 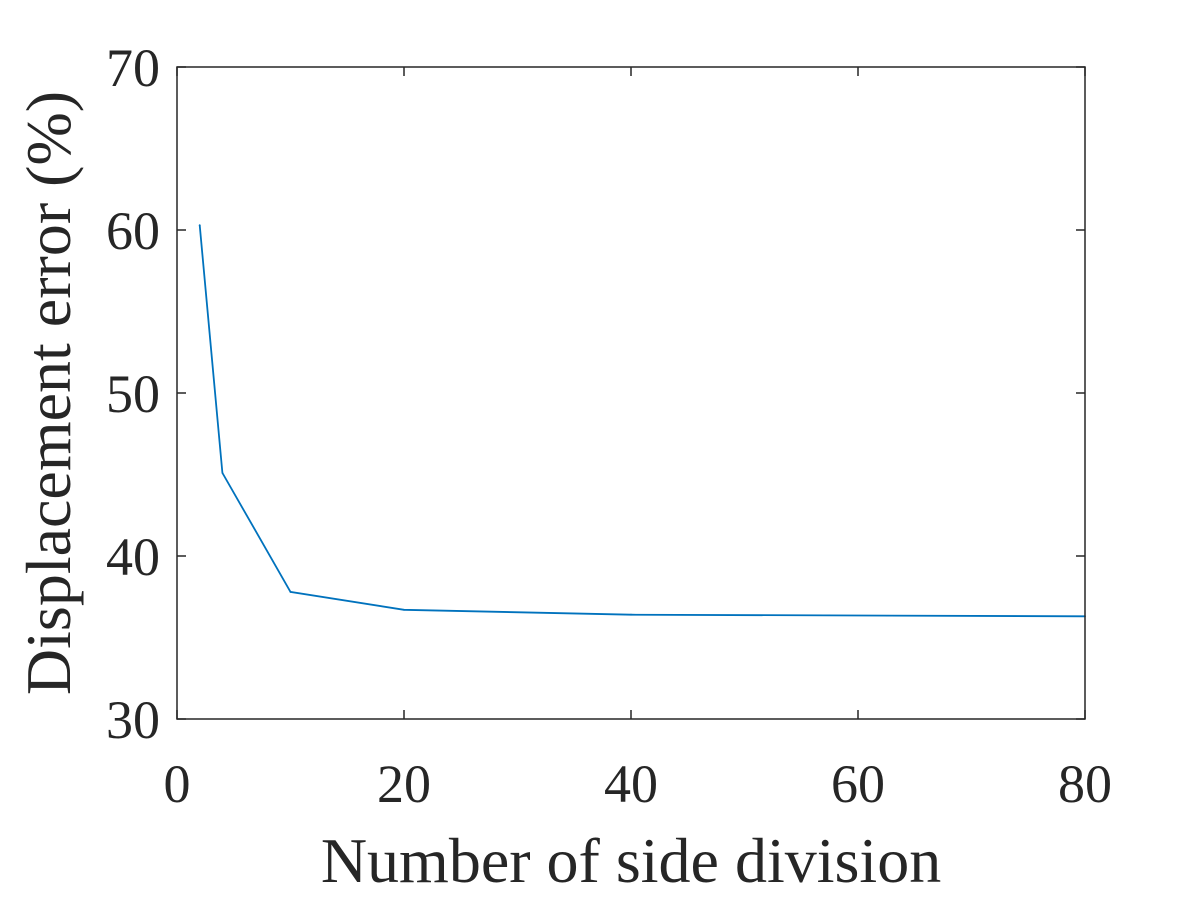 I want to click on x-tick-label: 60, so click(x=858, y=784).